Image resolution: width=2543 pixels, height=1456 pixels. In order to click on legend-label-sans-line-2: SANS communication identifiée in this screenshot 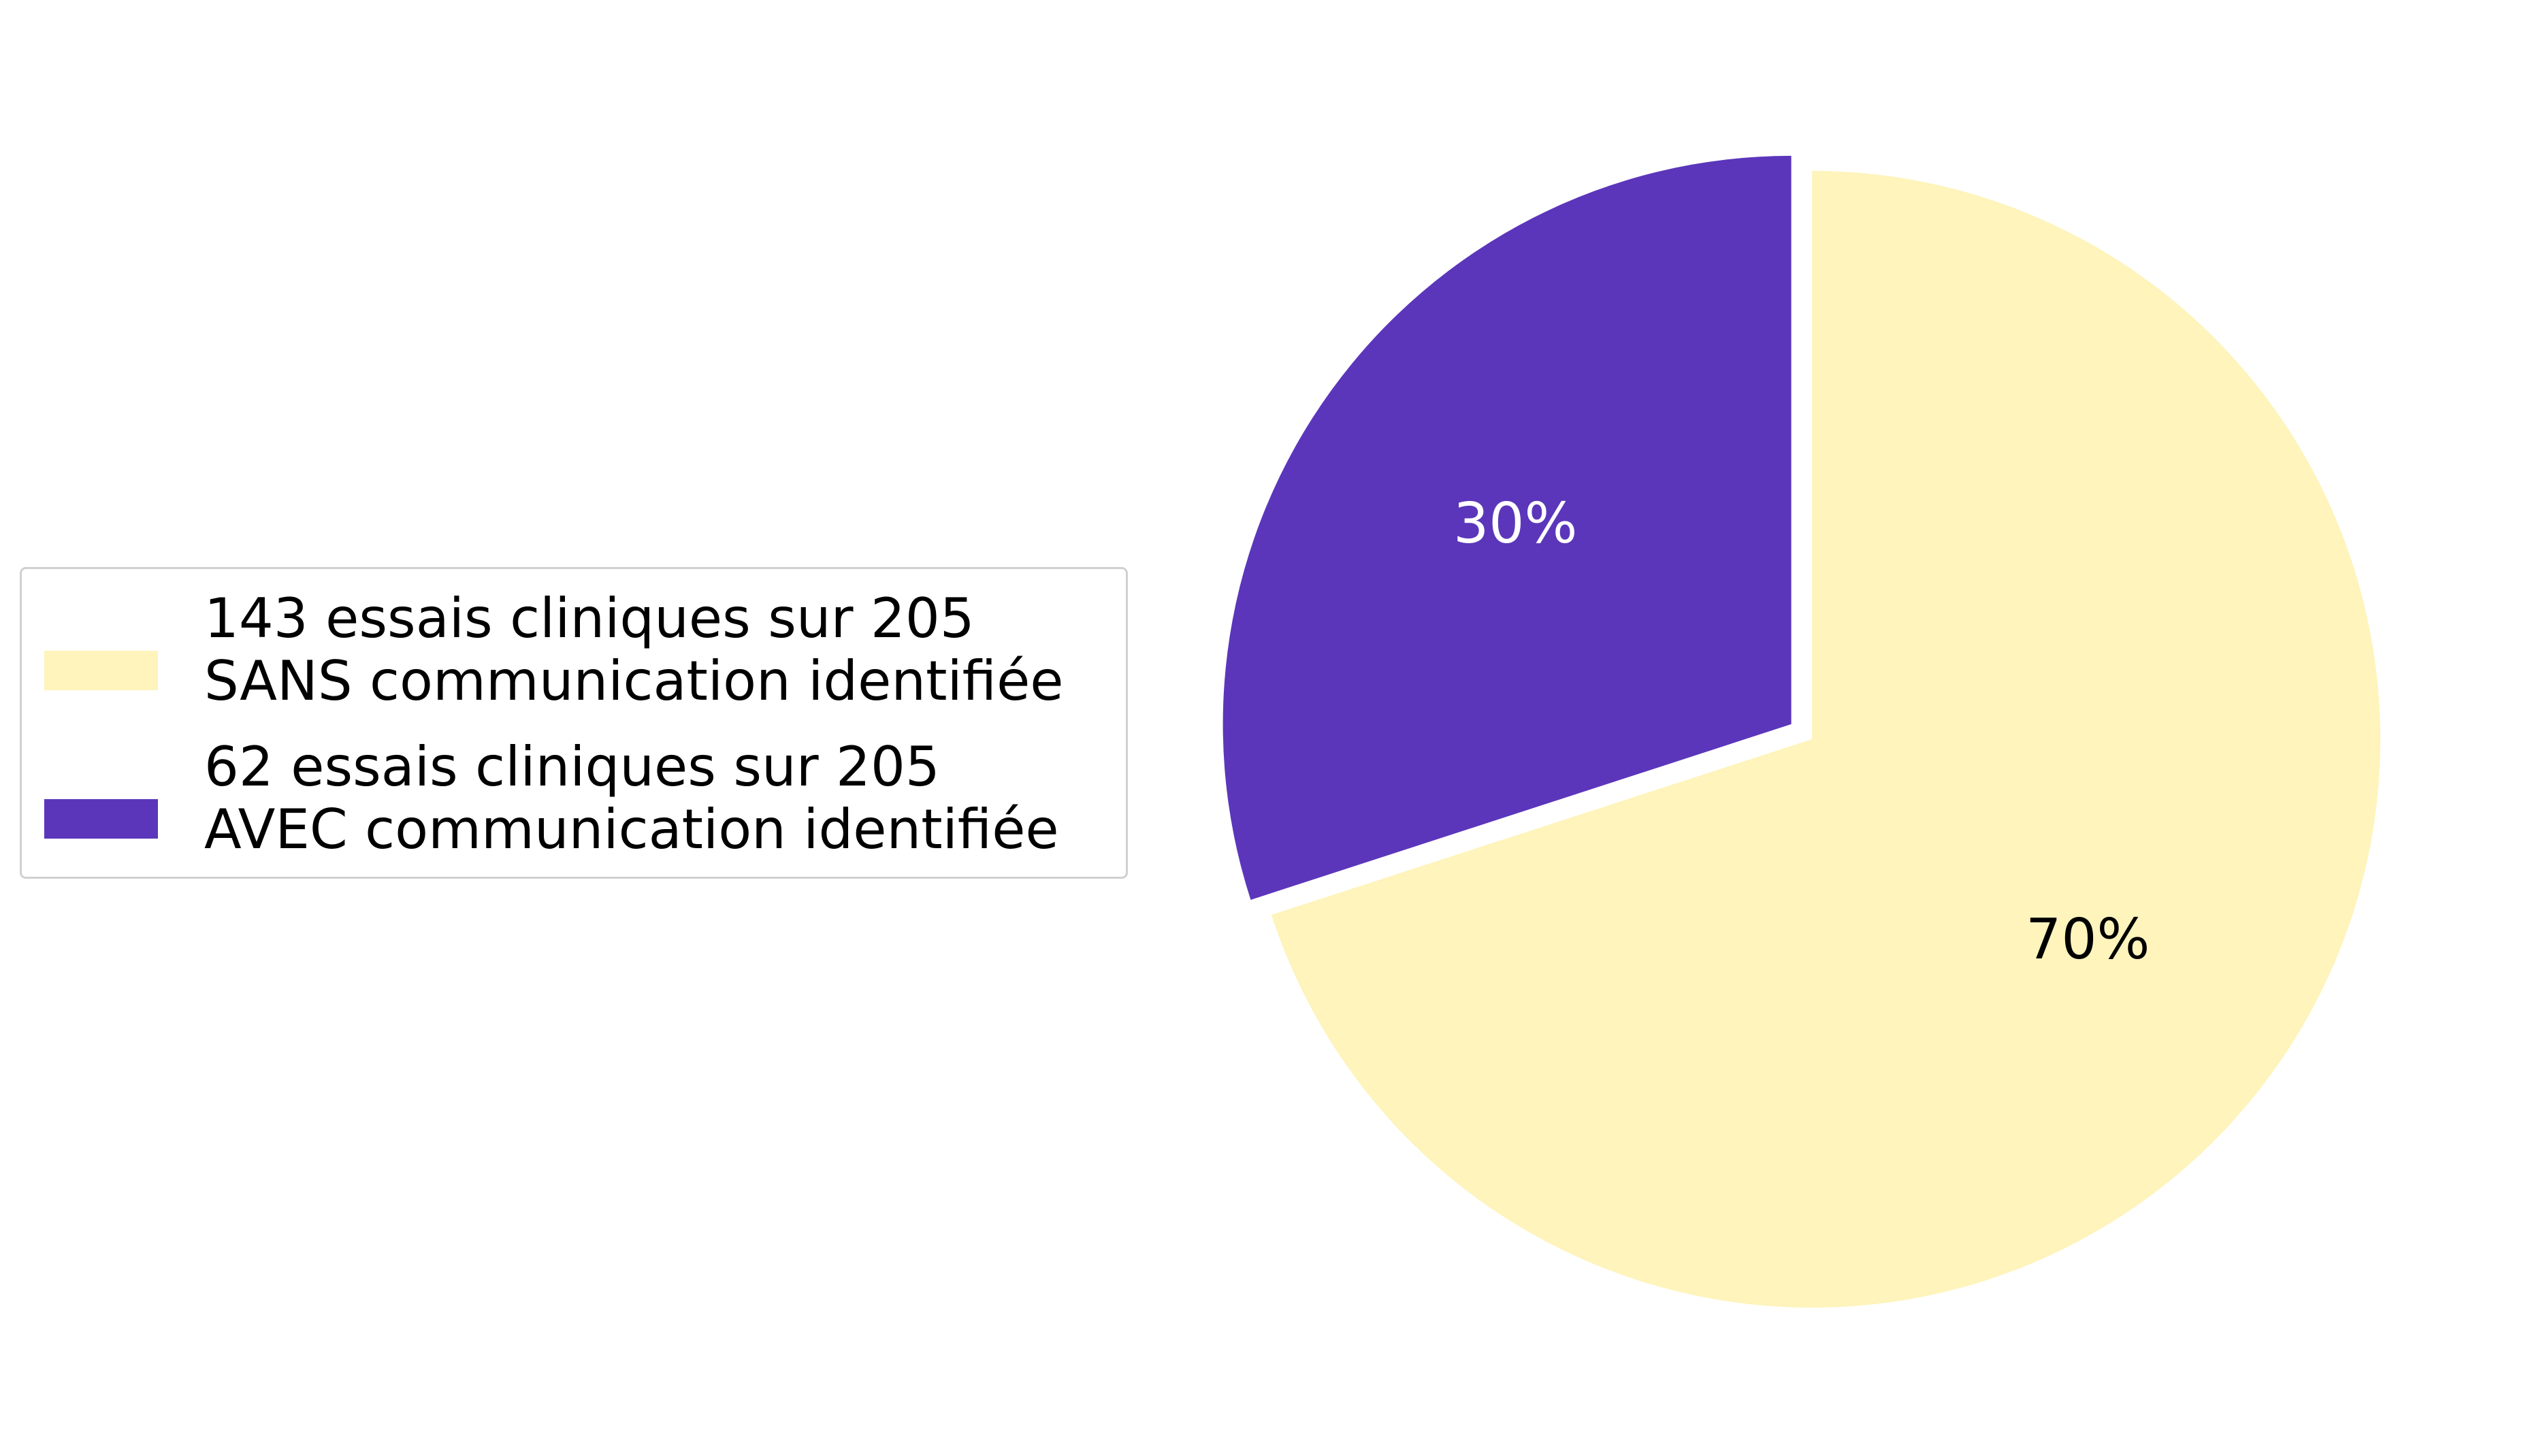, I will do `click(634, 681)`.